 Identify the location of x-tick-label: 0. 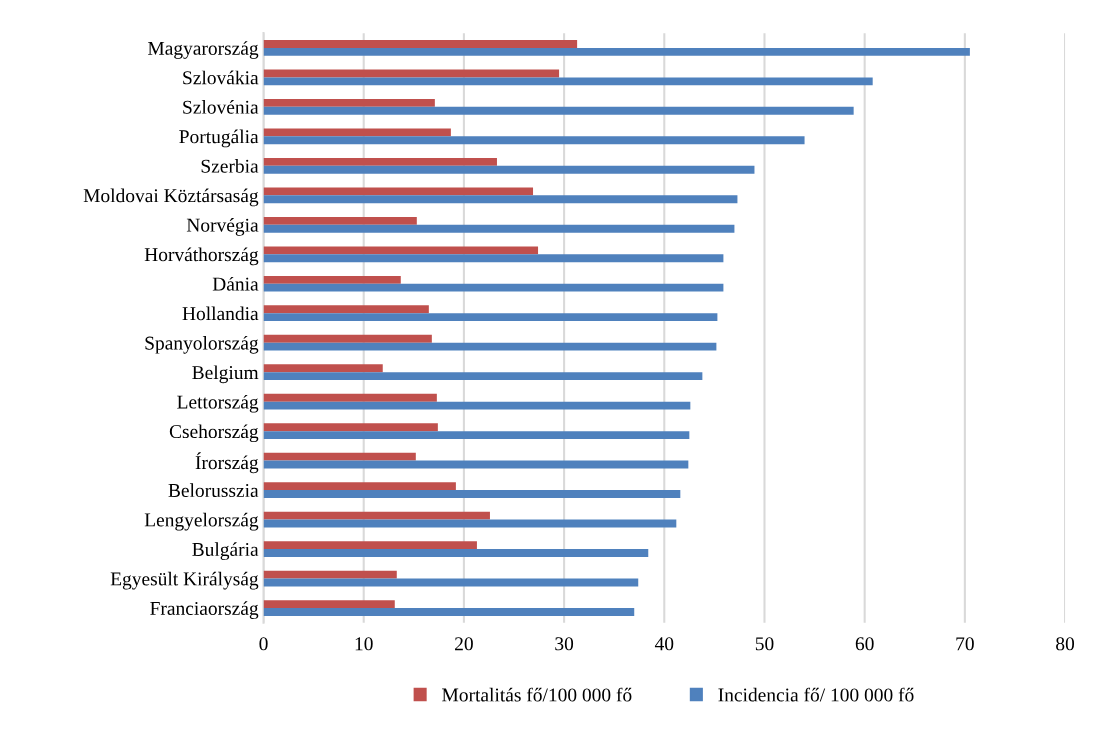
(263, 644).